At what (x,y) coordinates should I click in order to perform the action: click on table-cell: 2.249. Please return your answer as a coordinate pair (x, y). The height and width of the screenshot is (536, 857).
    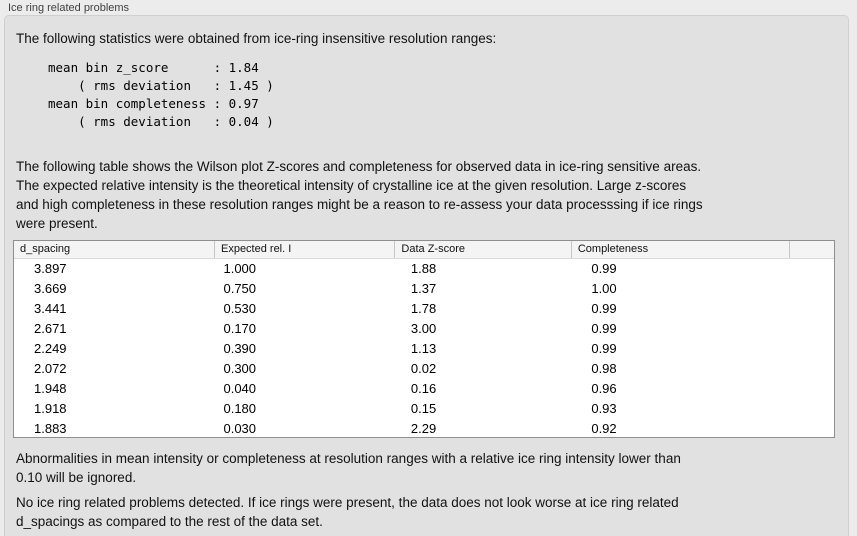
    Looking at the image, I should click on (50, 348).